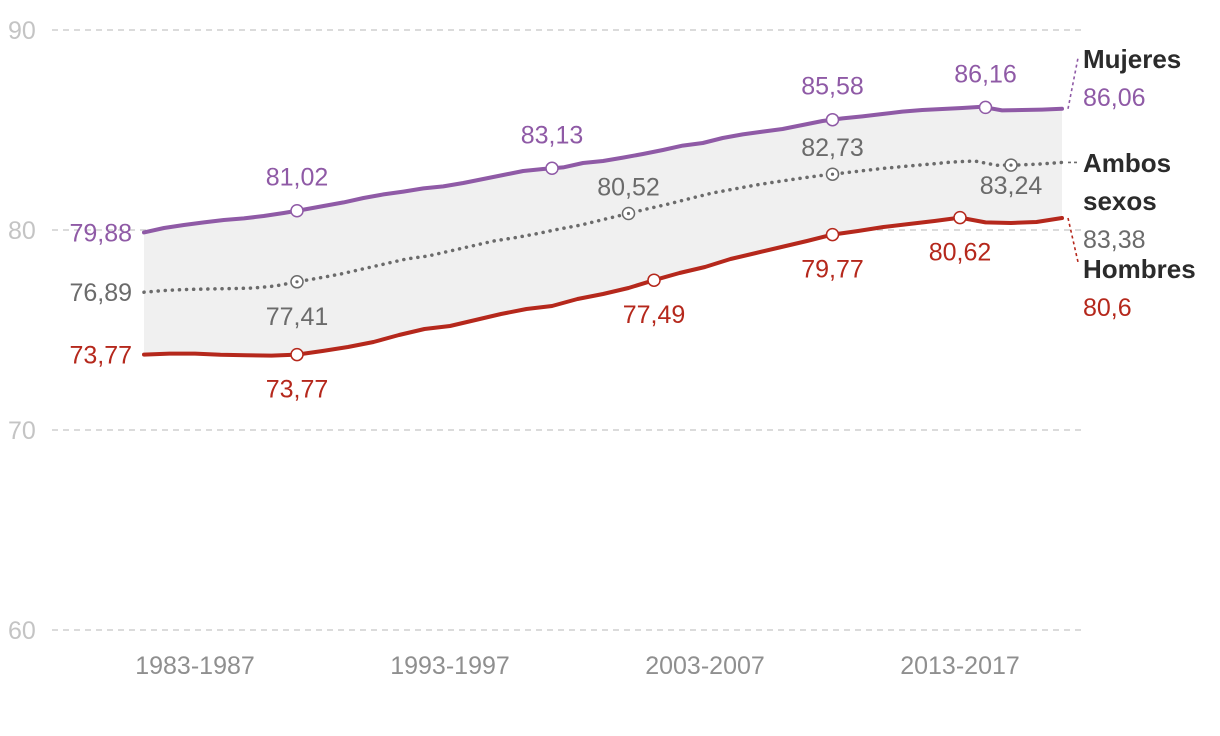  Describe the element at coordinates (1114, 98) in the screenshot. I see `series-end-value-mujeres: 86,06` at that location.